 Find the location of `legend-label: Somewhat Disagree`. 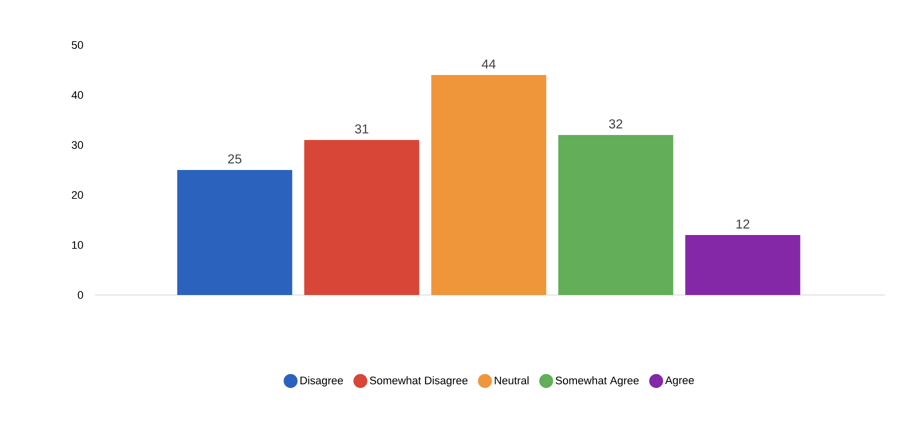

legend-label: Somewhat Disagree is located at coordinates (419, 381).